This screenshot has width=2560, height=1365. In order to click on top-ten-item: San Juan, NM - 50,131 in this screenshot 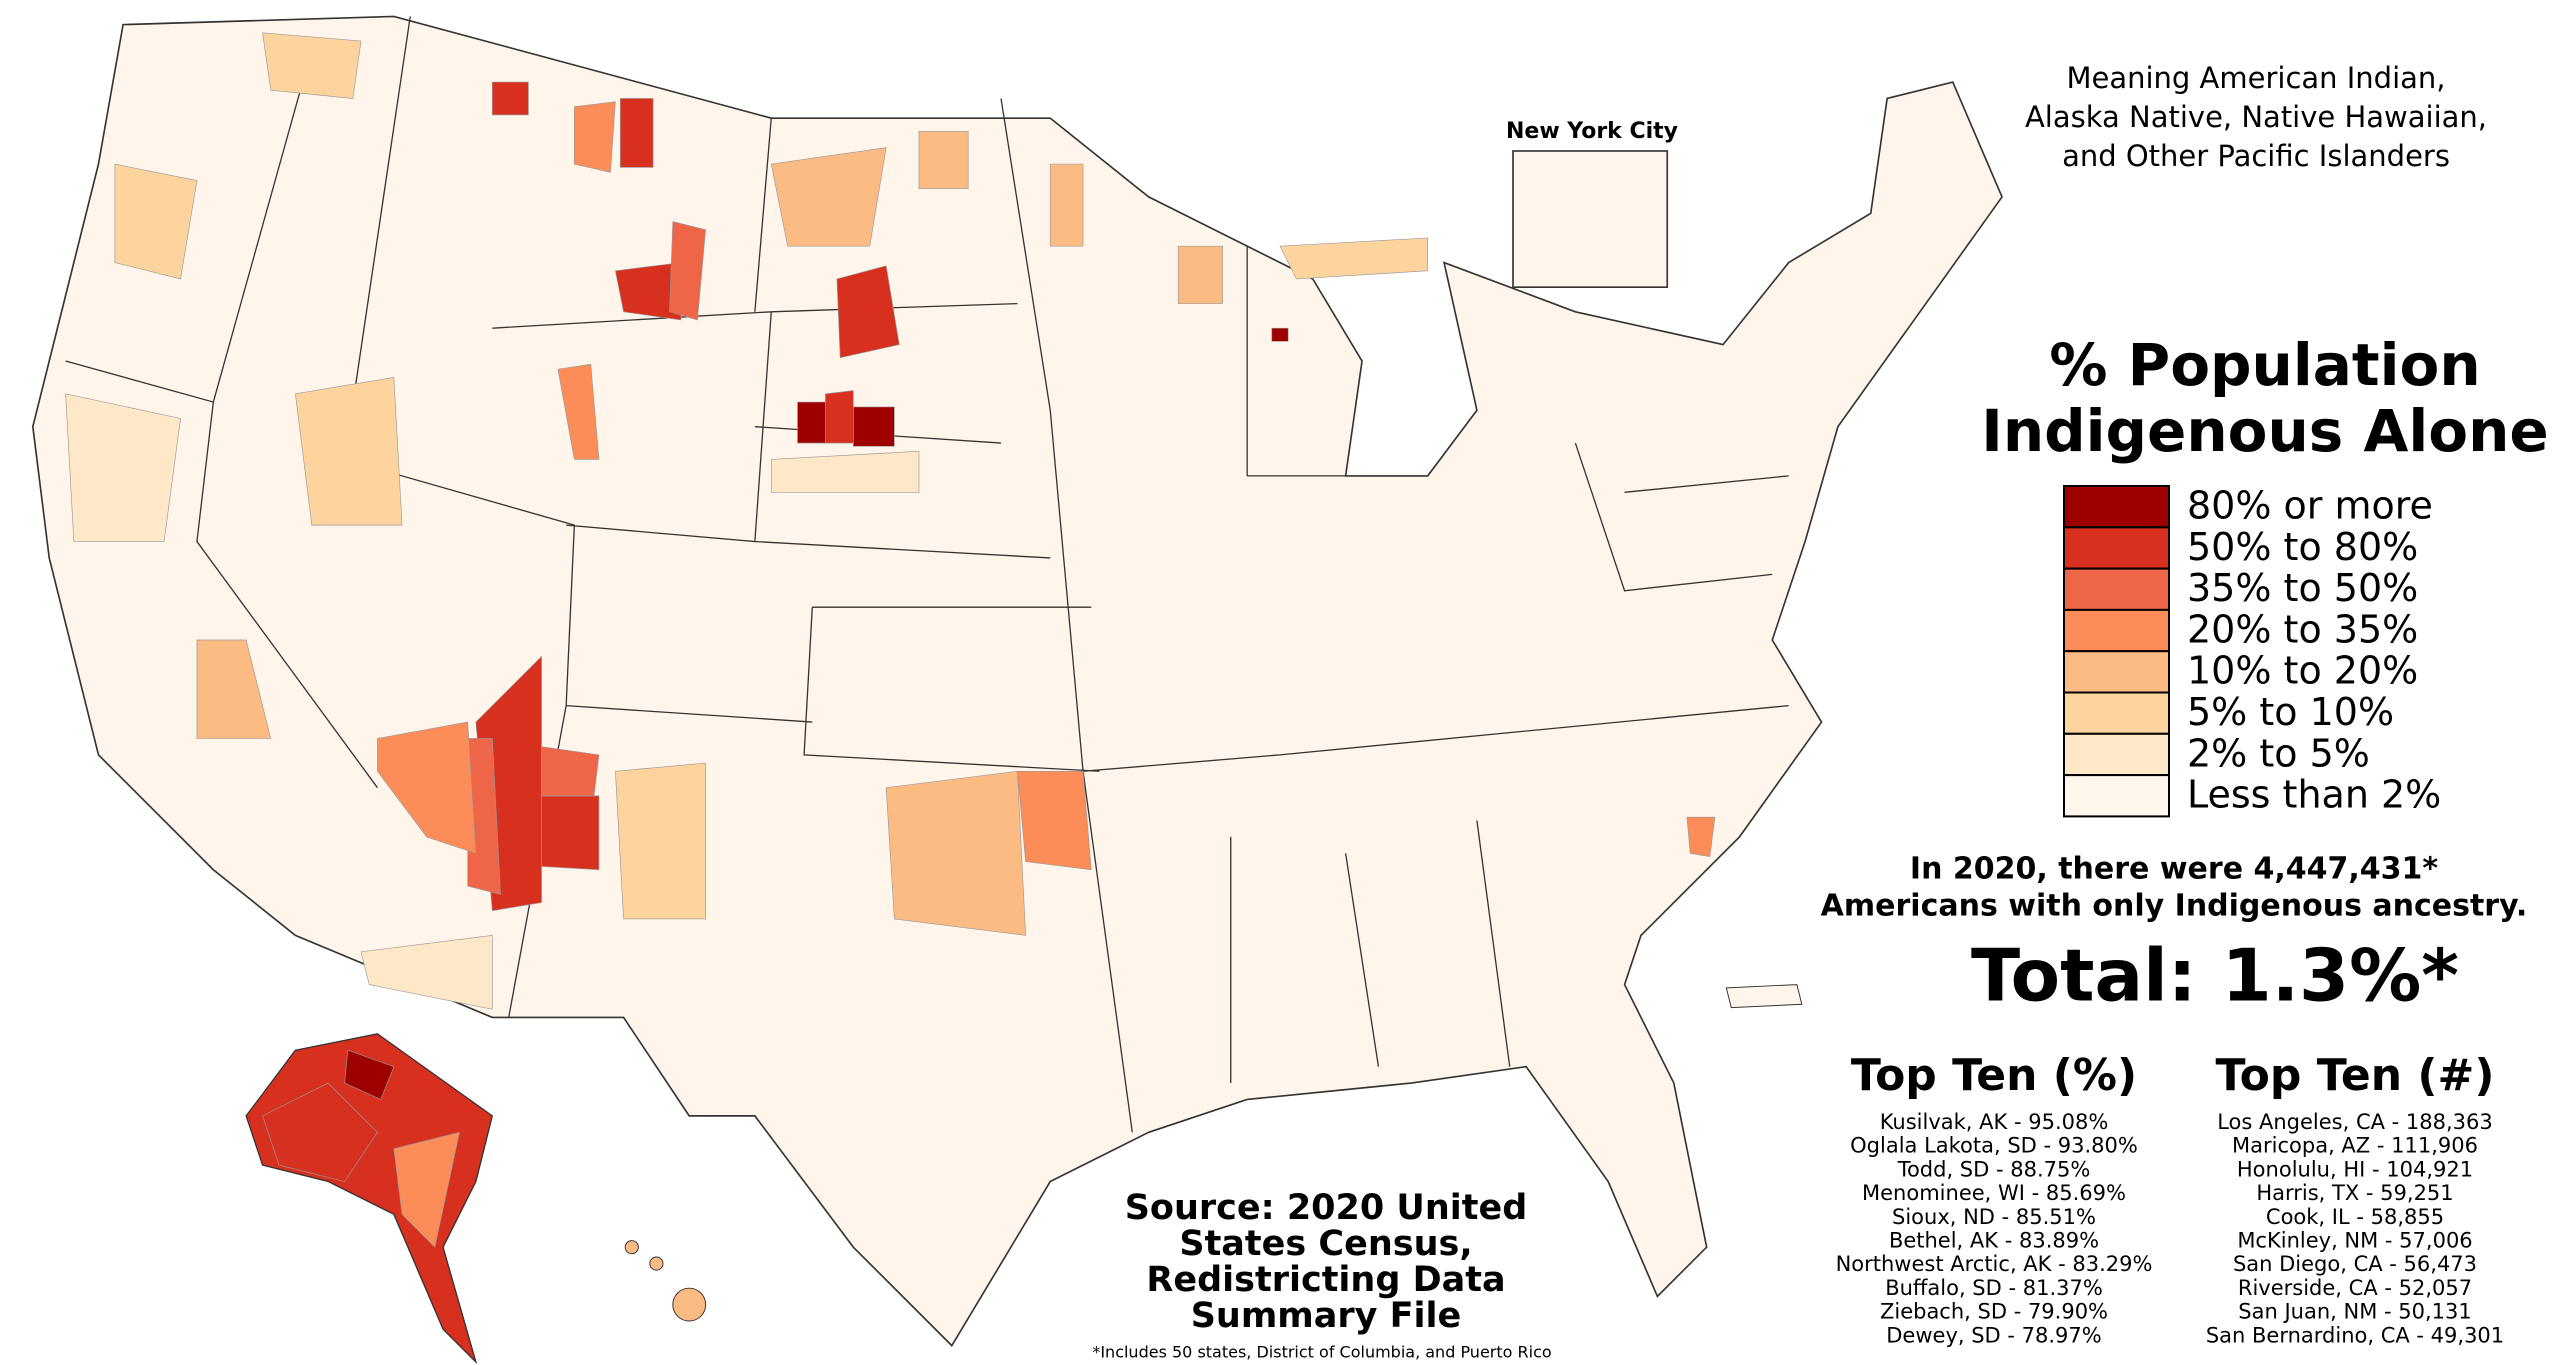, I will do `click(2354, 1312)`.